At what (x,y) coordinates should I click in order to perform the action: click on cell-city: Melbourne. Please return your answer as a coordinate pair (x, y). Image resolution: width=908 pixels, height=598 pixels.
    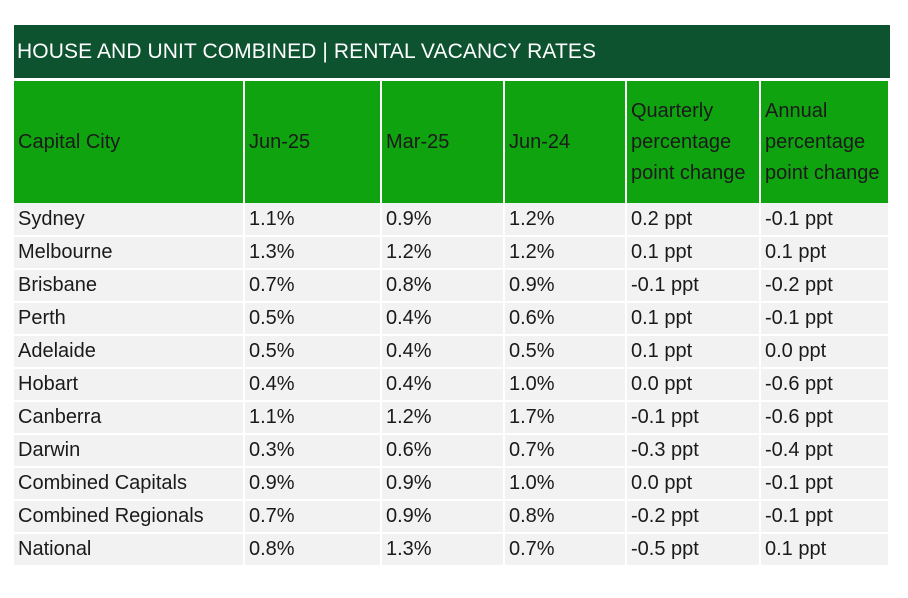
    Looking at the image, I should click on (129, 253).